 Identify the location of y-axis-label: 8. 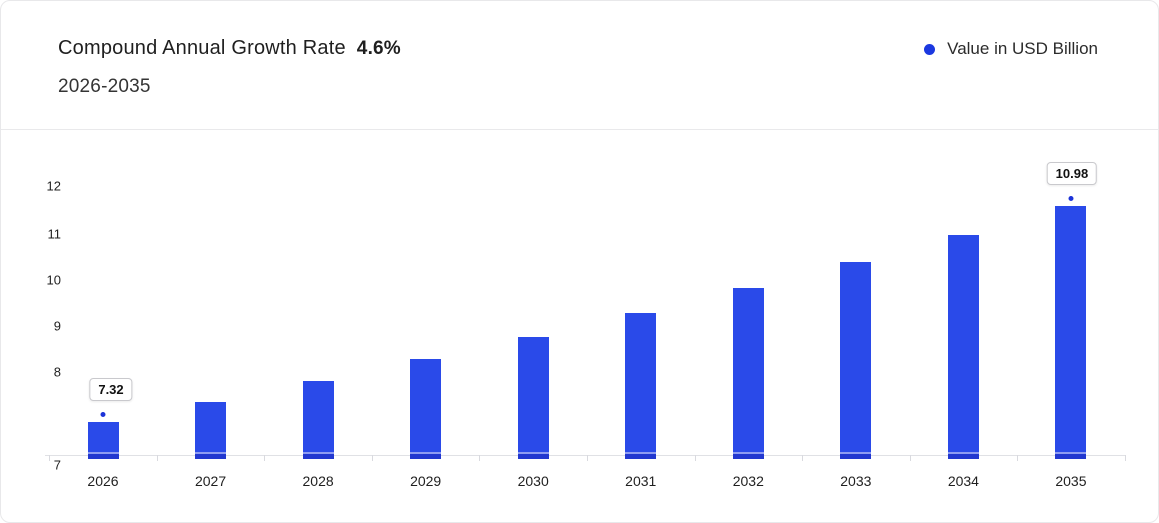
(57, 372).